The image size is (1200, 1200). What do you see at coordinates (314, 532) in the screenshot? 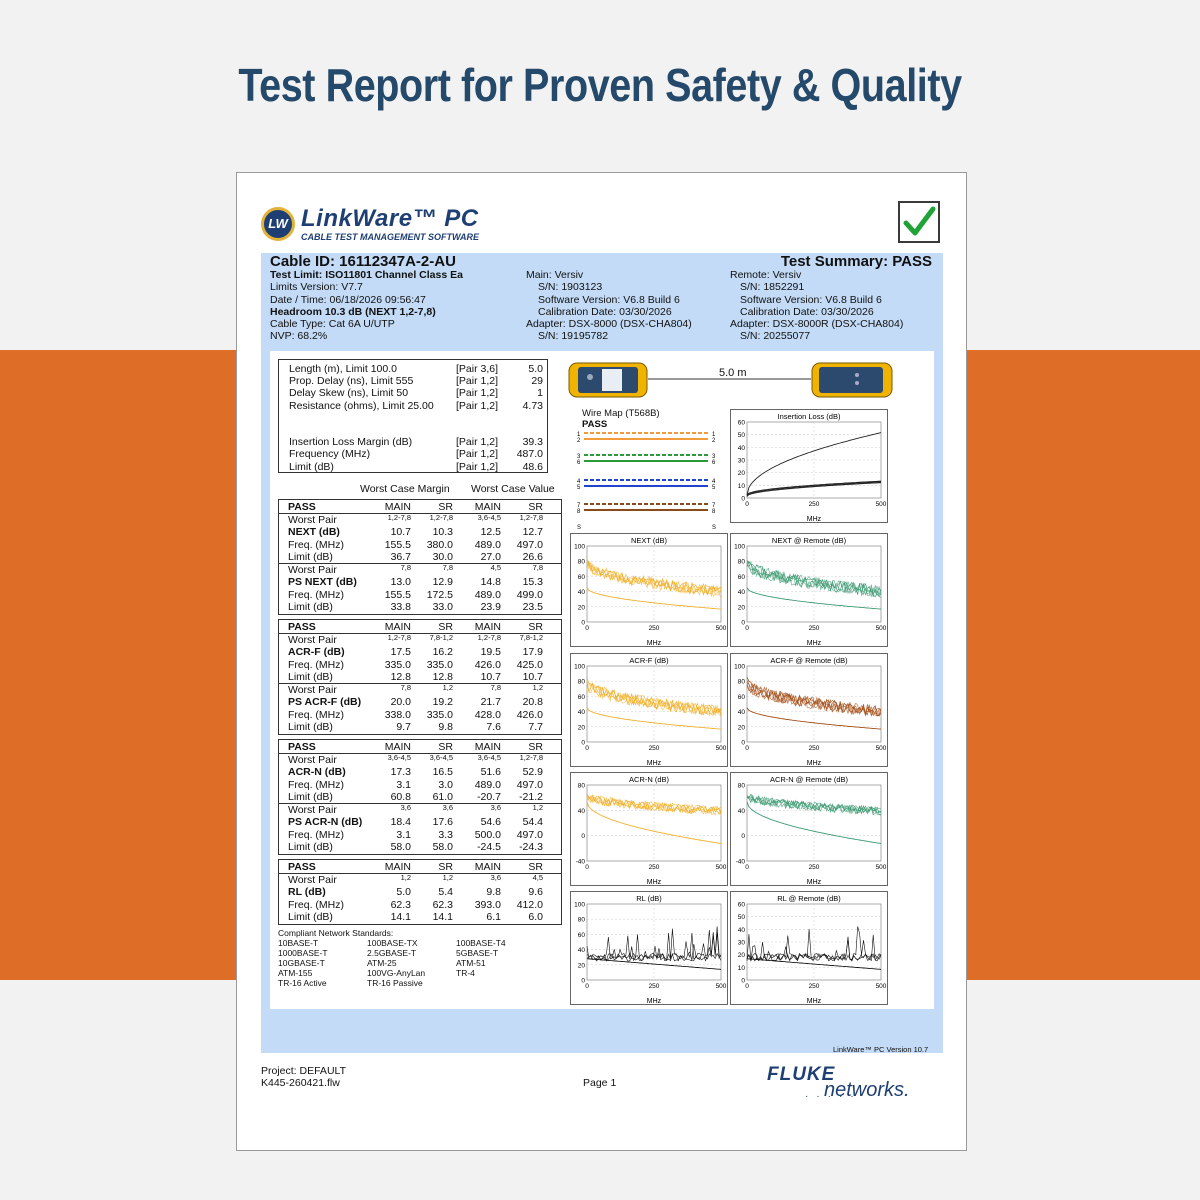
I see `metric-label: NEXT (dB)` at bounding box center [314, 532].